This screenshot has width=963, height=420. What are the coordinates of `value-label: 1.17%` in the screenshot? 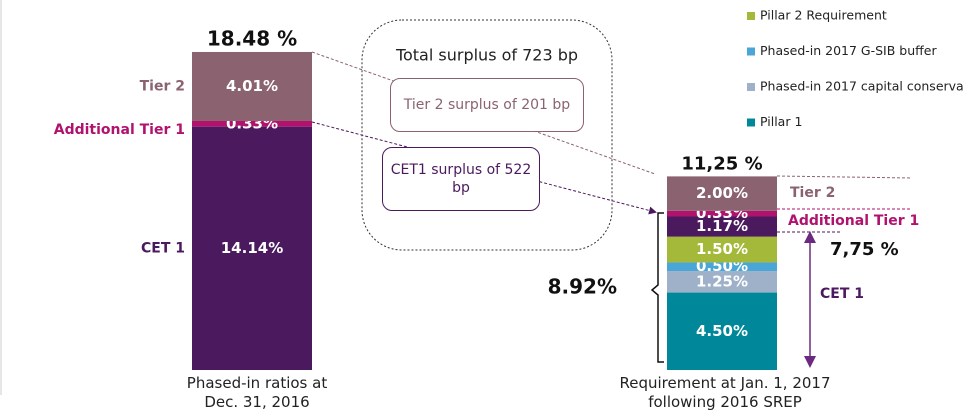 It's located at (722, 226).